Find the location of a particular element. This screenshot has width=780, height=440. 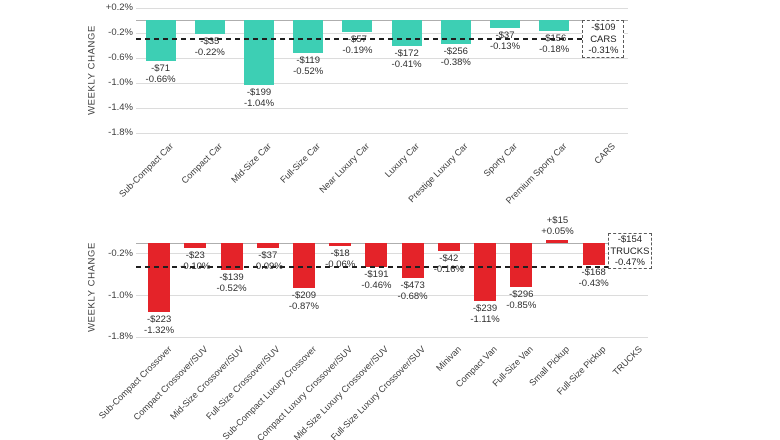

bar-value-label: -$168 -0.43% is located at coordinates (594, 278).